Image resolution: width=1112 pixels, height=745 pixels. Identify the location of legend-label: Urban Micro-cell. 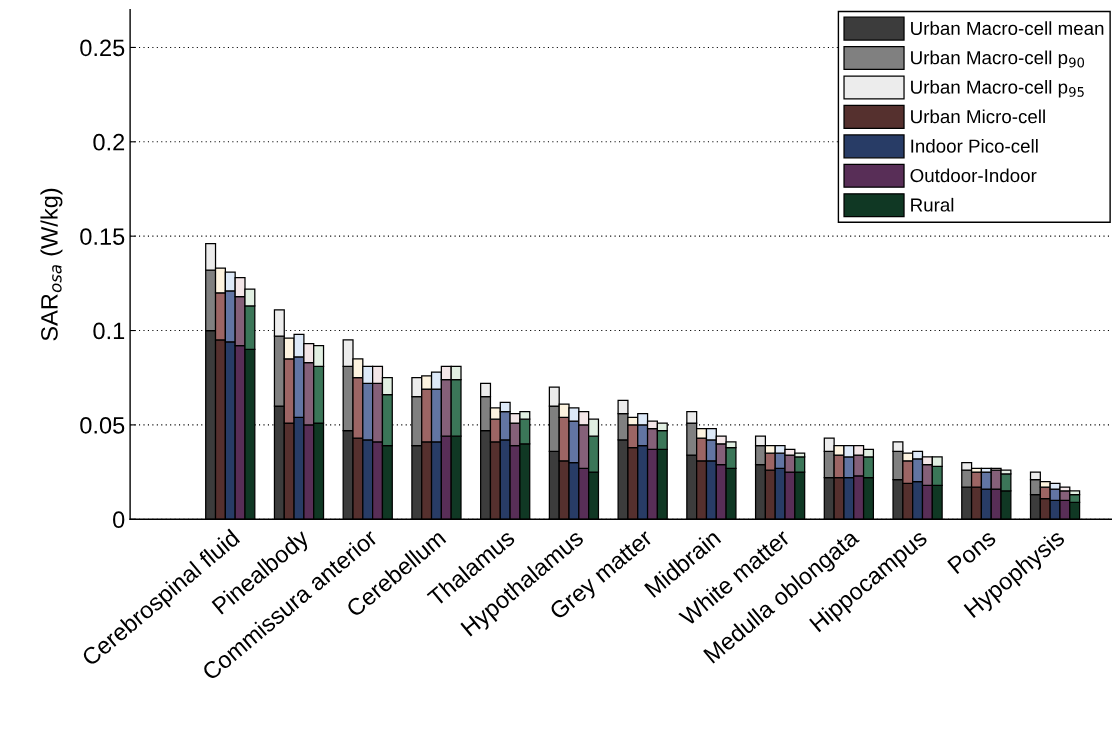
(978, 116).